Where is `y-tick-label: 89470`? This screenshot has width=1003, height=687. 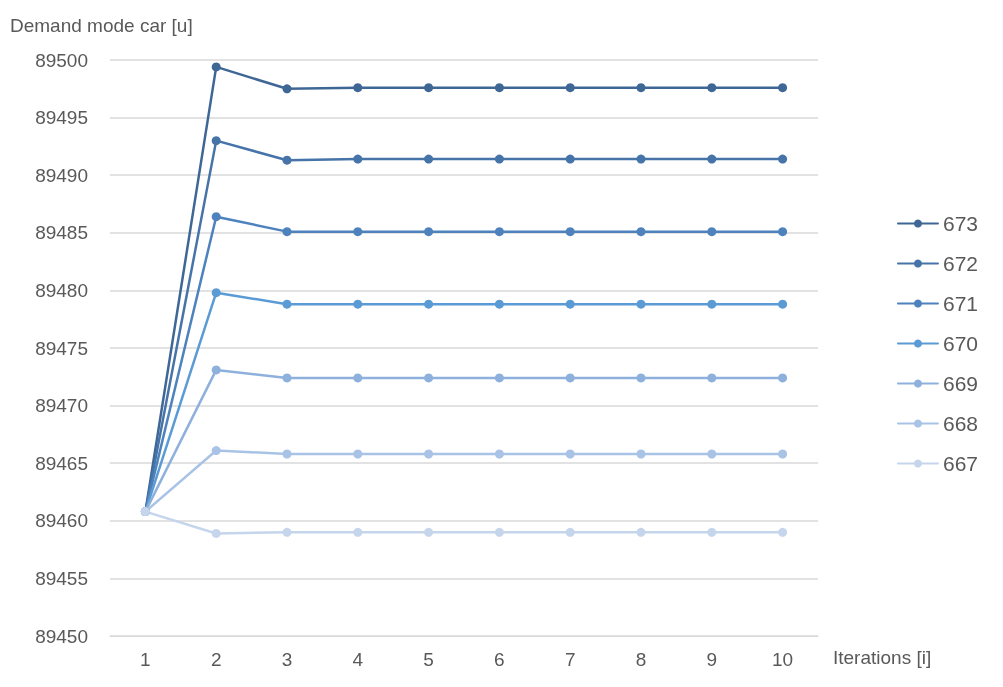 y-tick-label: 89470 is located at coordinates (61, 406).